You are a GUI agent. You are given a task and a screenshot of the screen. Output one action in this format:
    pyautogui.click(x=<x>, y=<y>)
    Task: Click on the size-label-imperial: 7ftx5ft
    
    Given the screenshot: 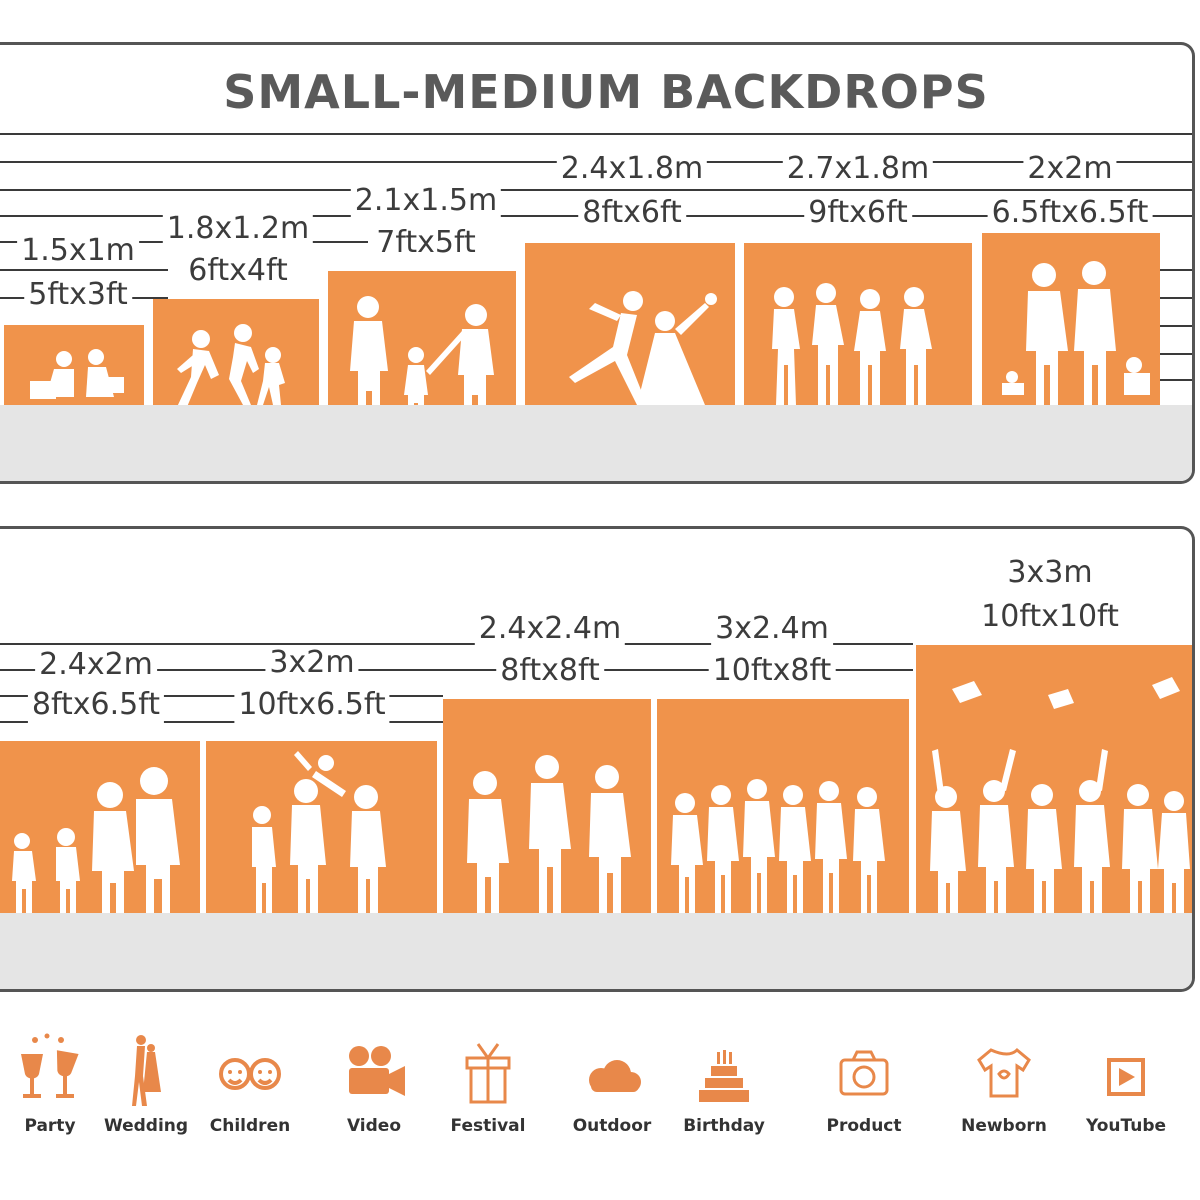 What is the action you would take?
    pyautogui.click(x=426, y=243)
    